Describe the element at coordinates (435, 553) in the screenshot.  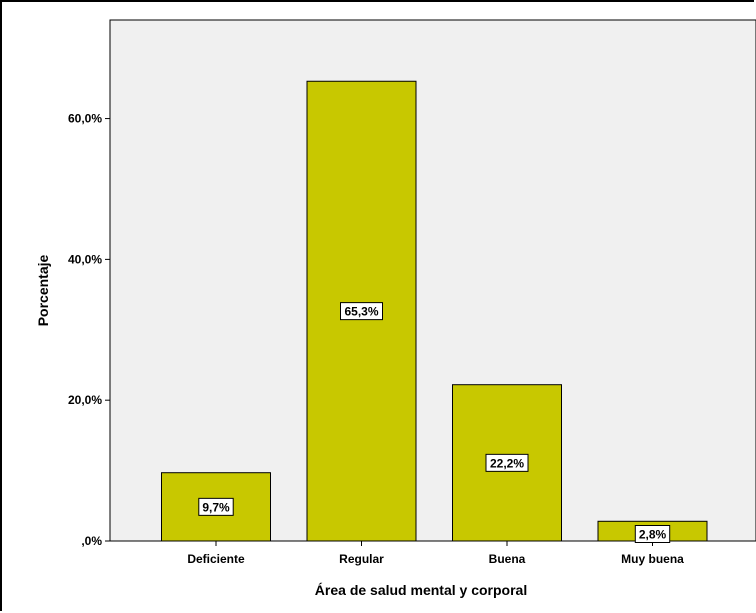
I see `x-axis-ticks: Deficiente Regular Buena Muy buena` at that location.